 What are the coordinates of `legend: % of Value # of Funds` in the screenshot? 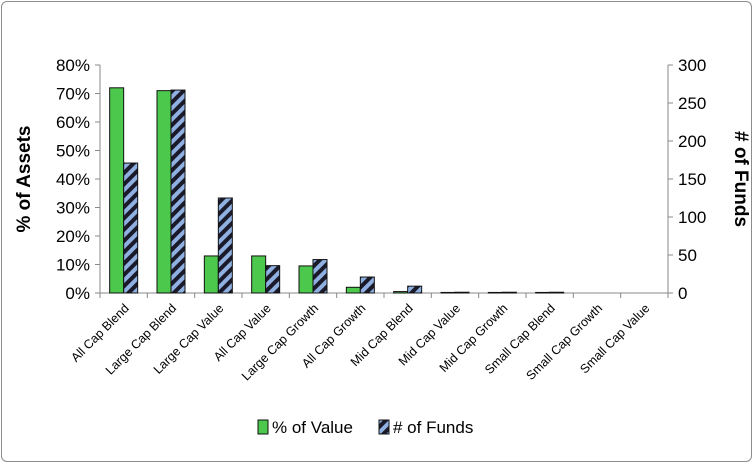 It's located at (365, 427).